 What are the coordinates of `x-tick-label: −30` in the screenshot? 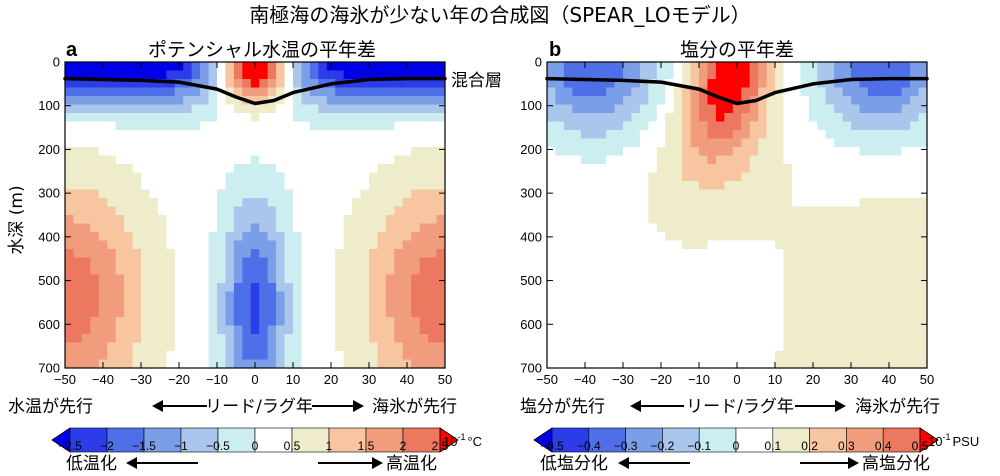 It's located at (141, 379).